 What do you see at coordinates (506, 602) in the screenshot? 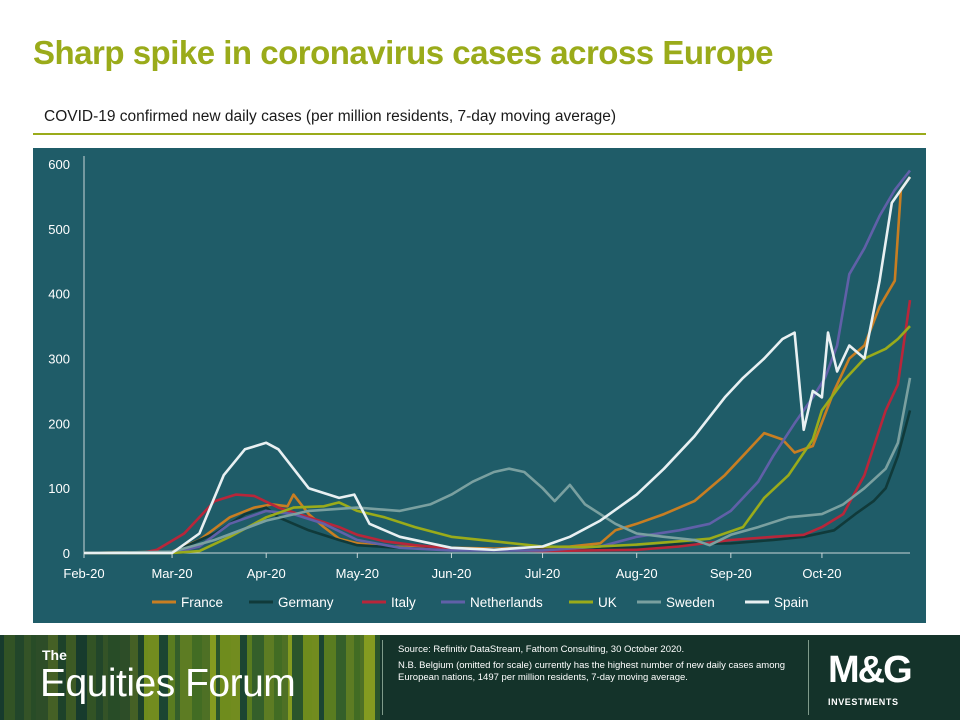
I see `legend-label-netherlands: Netherlands` at bounding box center [506, 602].